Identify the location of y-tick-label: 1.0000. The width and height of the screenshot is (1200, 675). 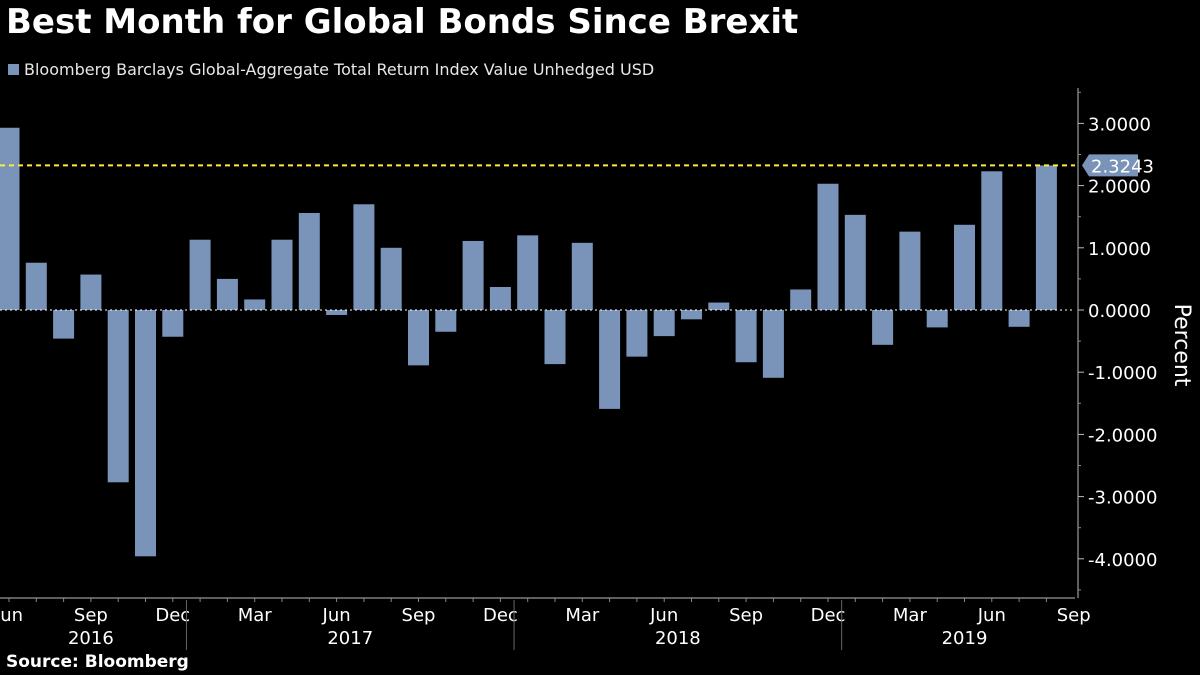
(1119, 249).